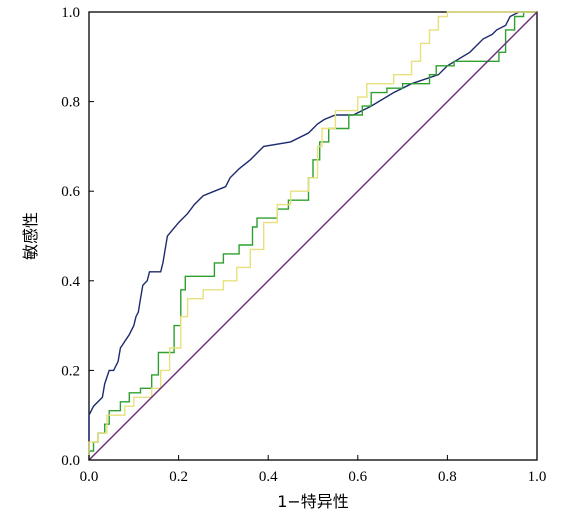  What do you see at coordinates (70, 282) in the screenshot?
I see `y-tick-label: 0.4` at bounding box center [70, 282].